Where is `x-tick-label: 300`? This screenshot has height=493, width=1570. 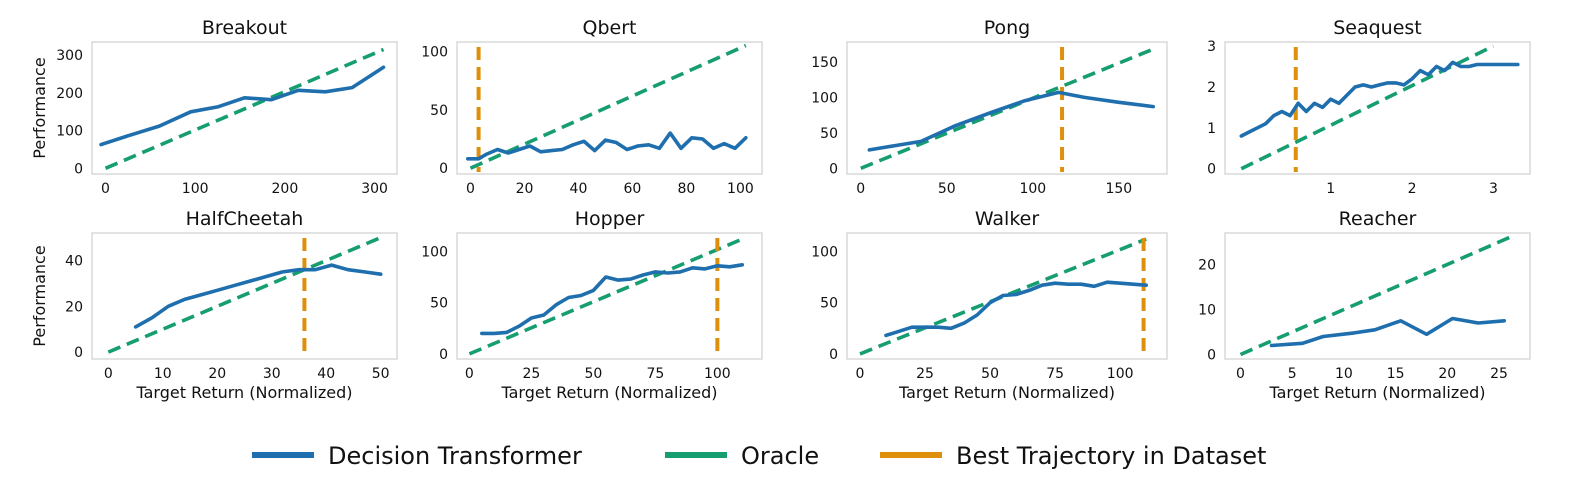
x-tick-label: 300 is located at coordinates (374, 189).